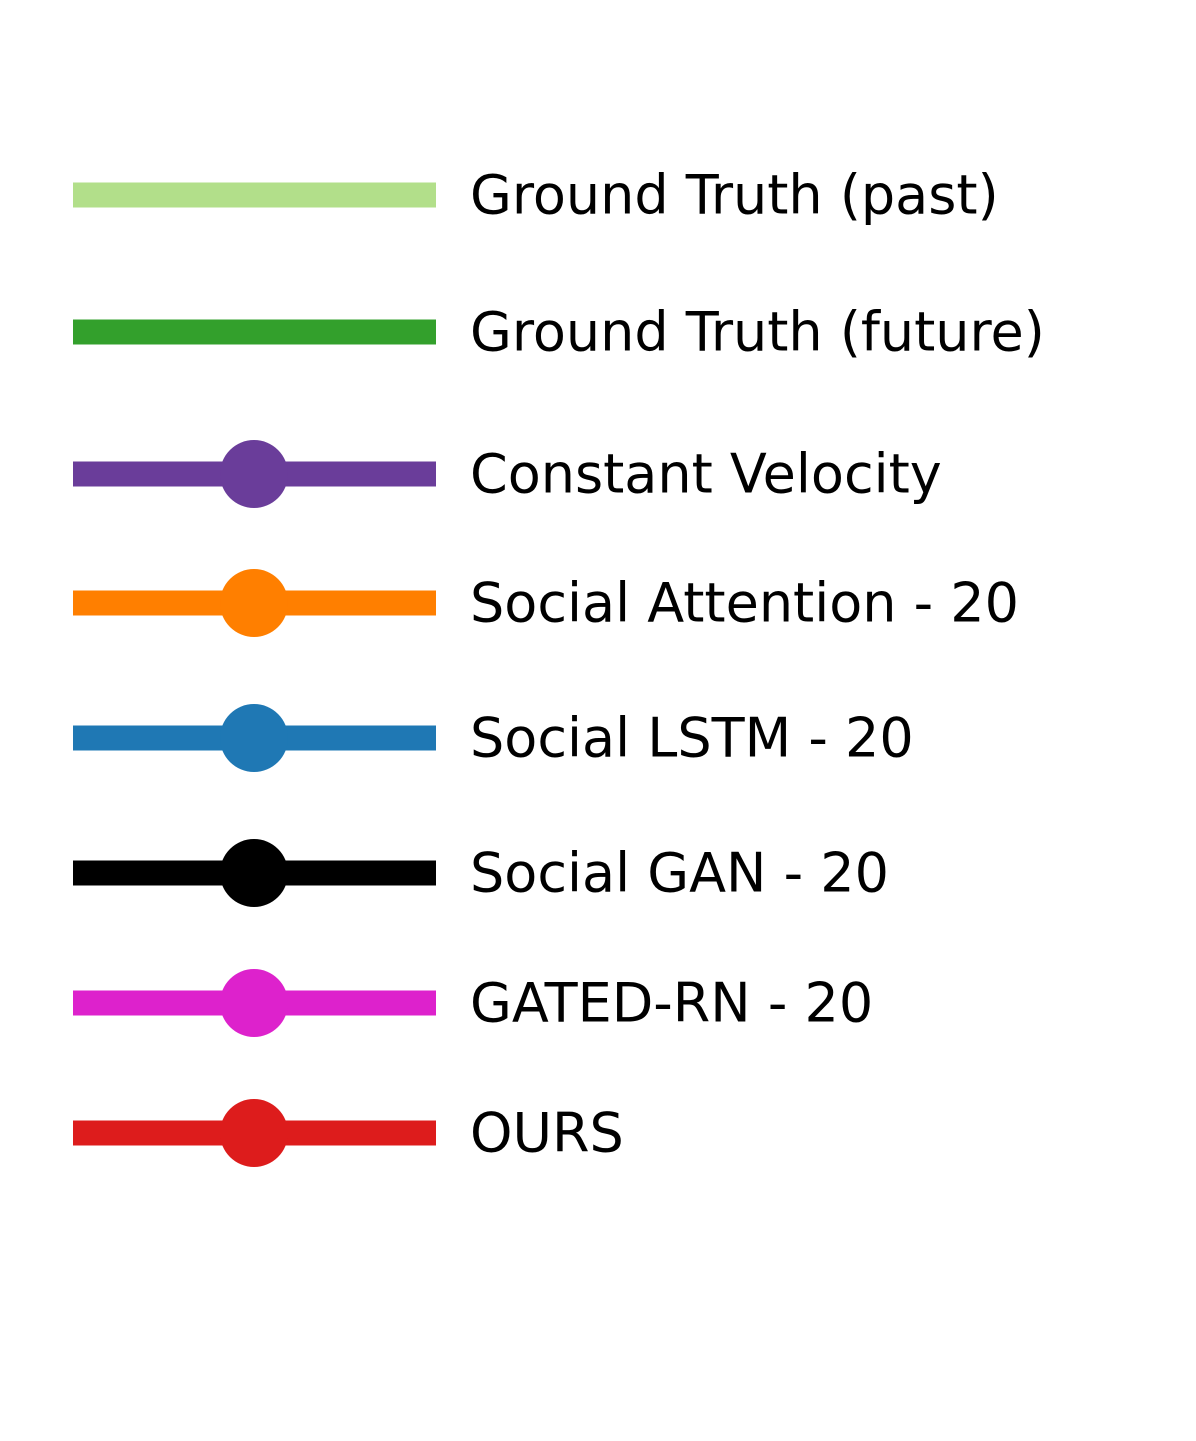 The height and width of the screenshot is (1441, 1196). What do you see at coordinates (671, 1003) in the screenshot?
I see `legend-label: GATED-RN - 20` at bounding box center [671, 1003].